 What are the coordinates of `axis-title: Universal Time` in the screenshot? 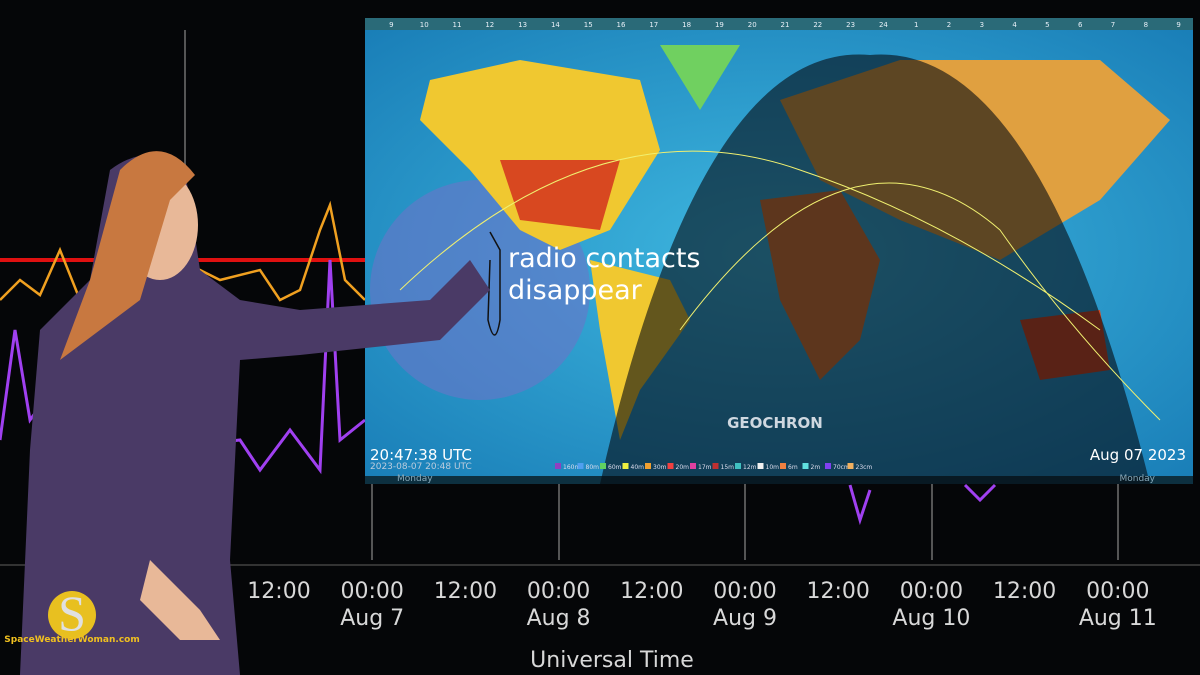 It's located at (612, 660).